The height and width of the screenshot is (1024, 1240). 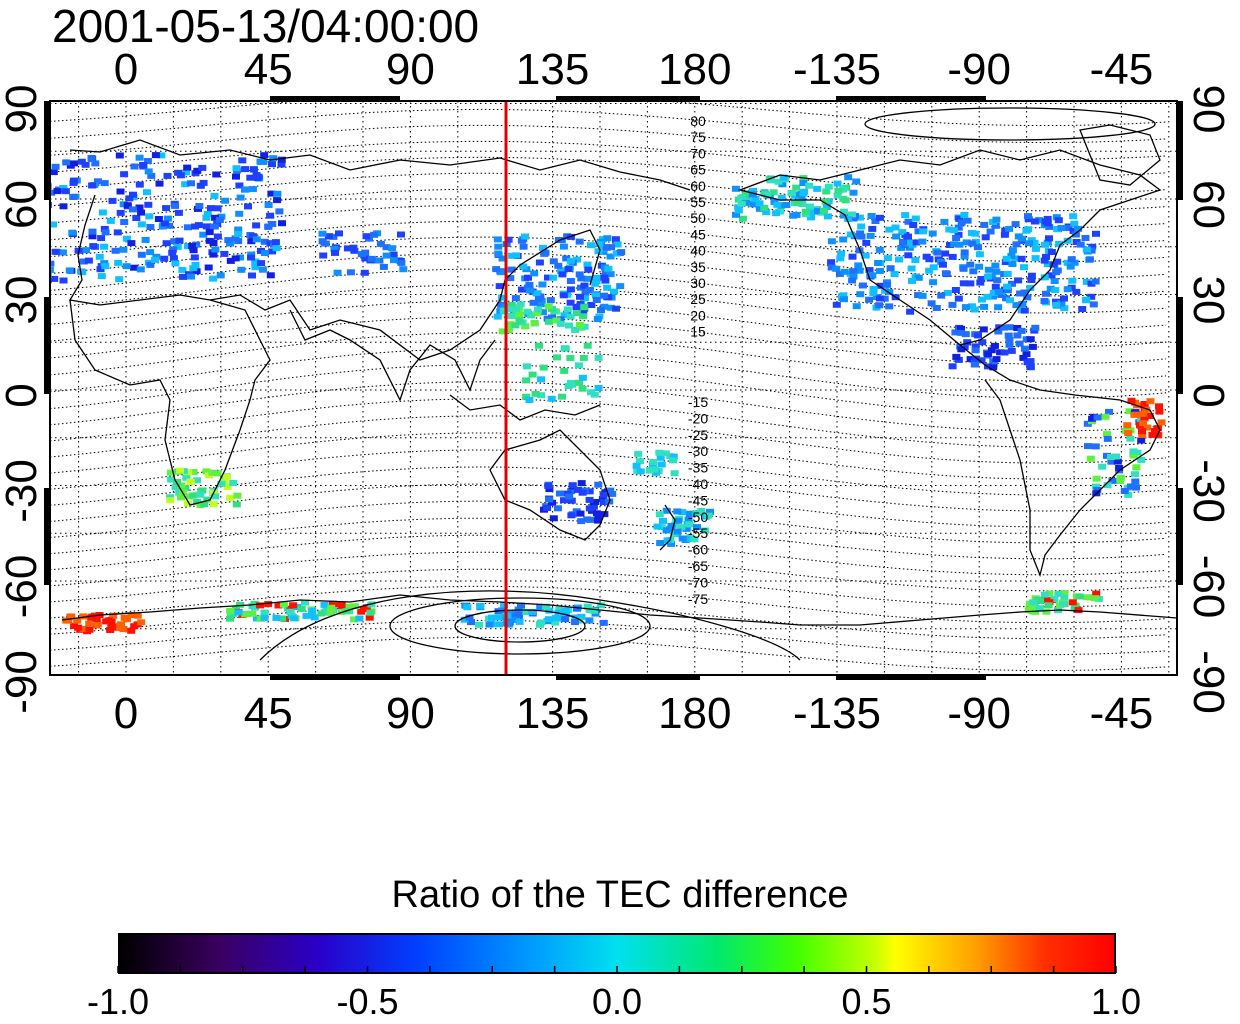 What do you see at coordinates (698, 283) in the screenshot?
I see `contour-label: 30` at bounding box center [698, 283].